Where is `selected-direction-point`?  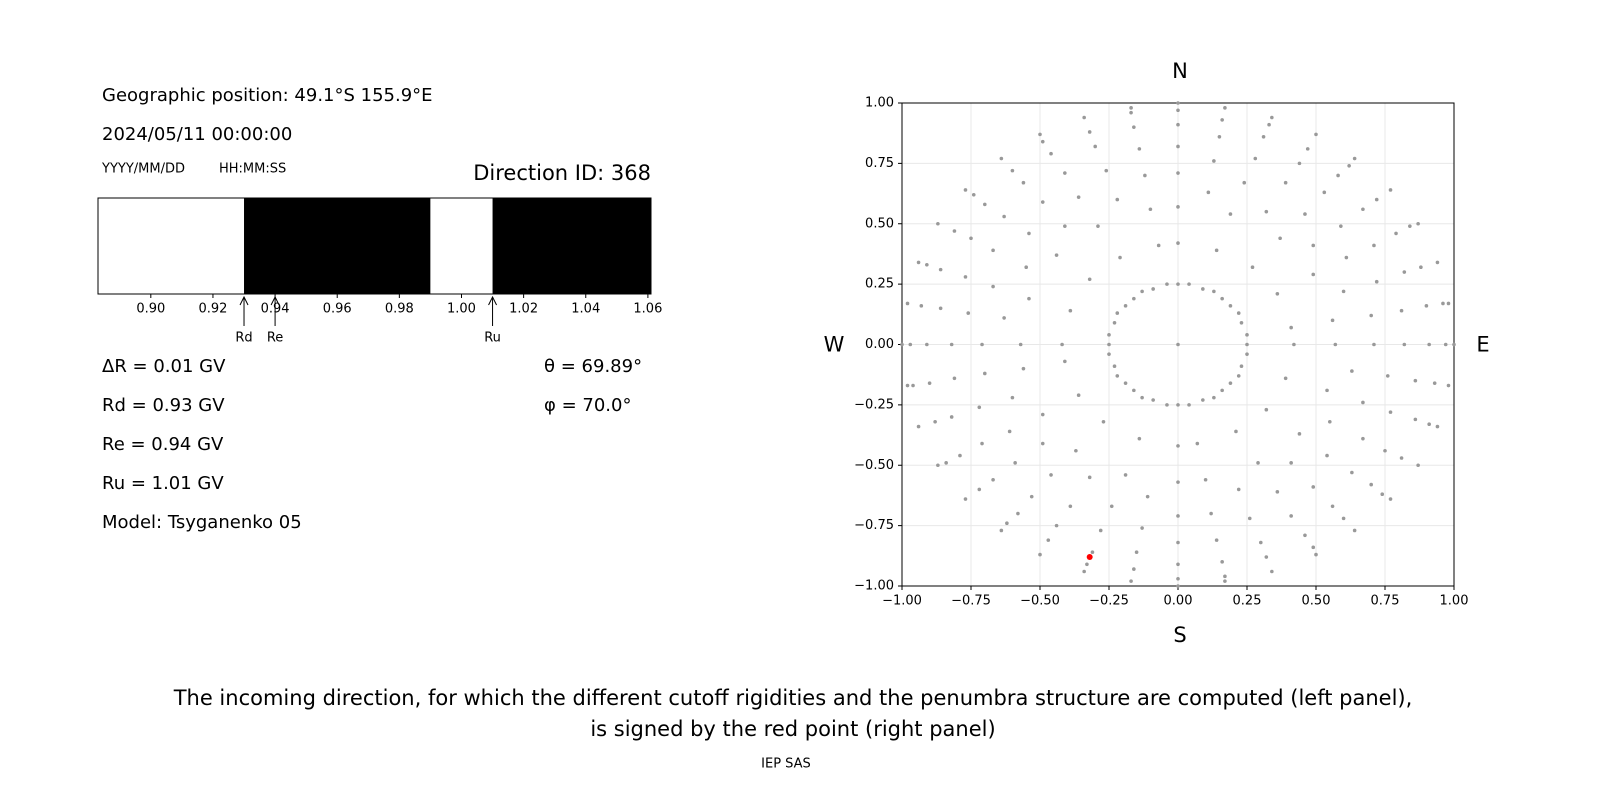
selected-direction-point is located at coordinates (1089, 557).